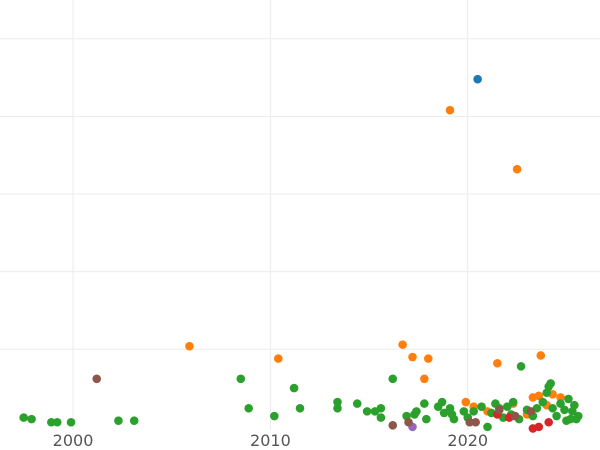 The height and width of the screenshot is (450, 600). I want to click on x-axis-ticks: 2000 2010 2020, so click(270, 440).